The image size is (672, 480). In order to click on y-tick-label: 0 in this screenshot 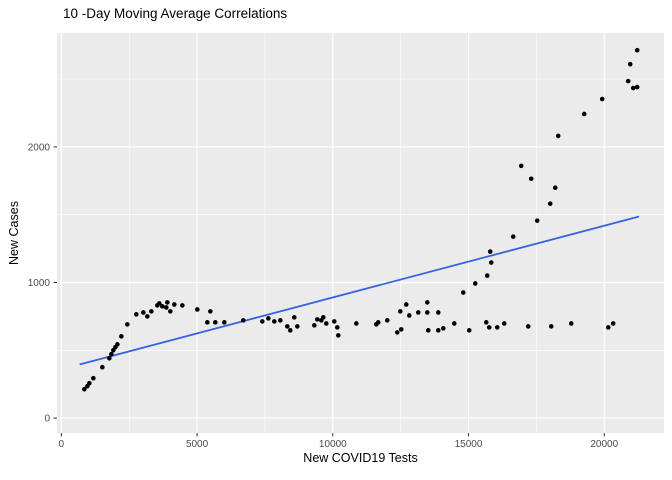, I will do `click(47, 419)`.